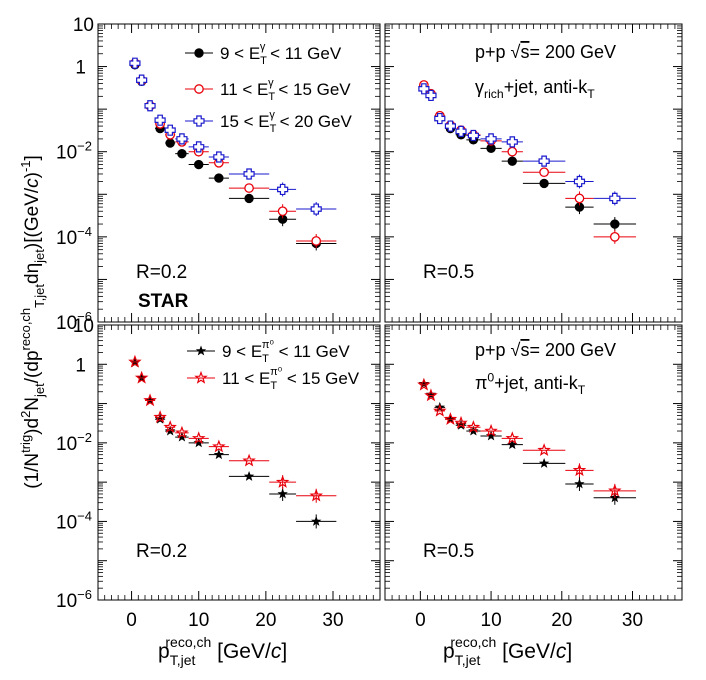 The width and height of the screenshot is (706, 680). I want to click on legend-label: 15 < ETγ < 20 GeV, so click(286, 122).